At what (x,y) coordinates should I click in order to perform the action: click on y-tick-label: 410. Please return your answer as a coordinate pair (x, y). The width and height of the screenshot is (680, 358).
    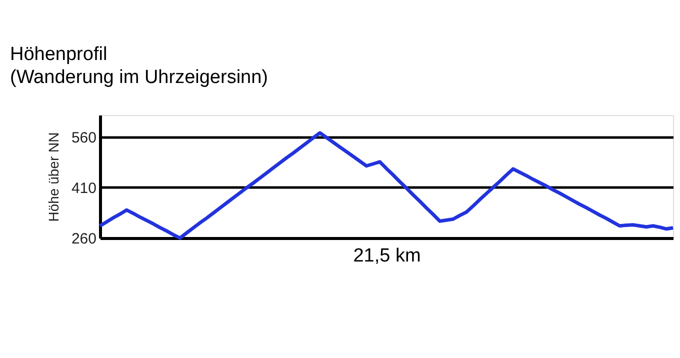
    Looking at the image, I should click on (83, 188).